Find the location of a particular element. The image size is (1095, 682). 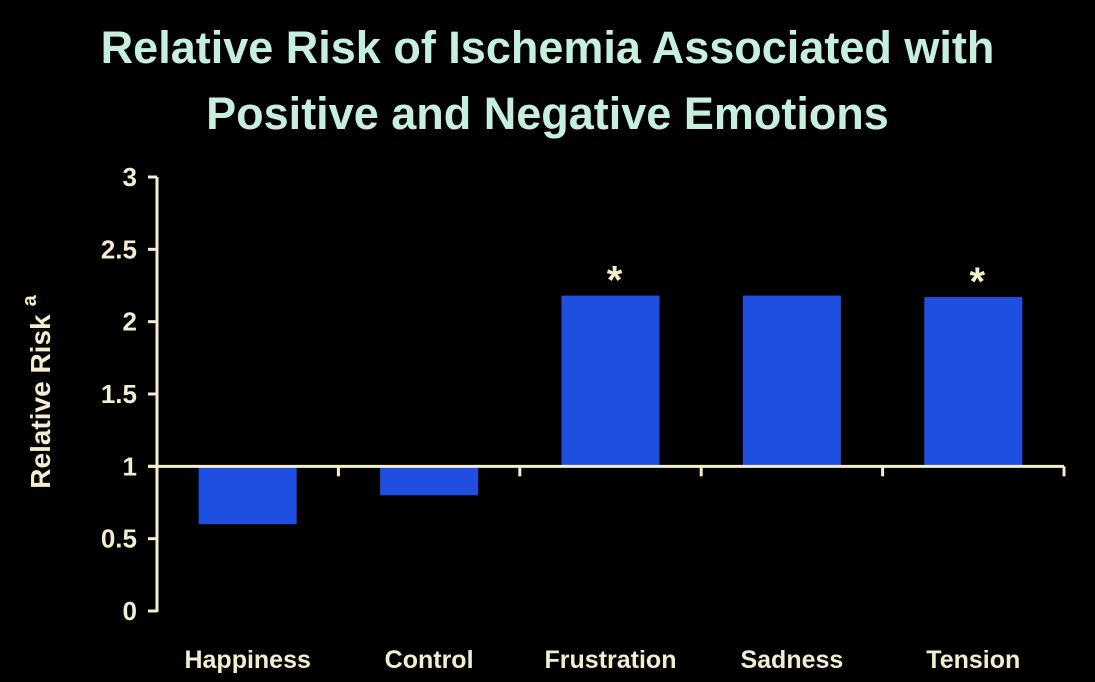

x-tick-label: Frustration is located at coordinates (611, 660).